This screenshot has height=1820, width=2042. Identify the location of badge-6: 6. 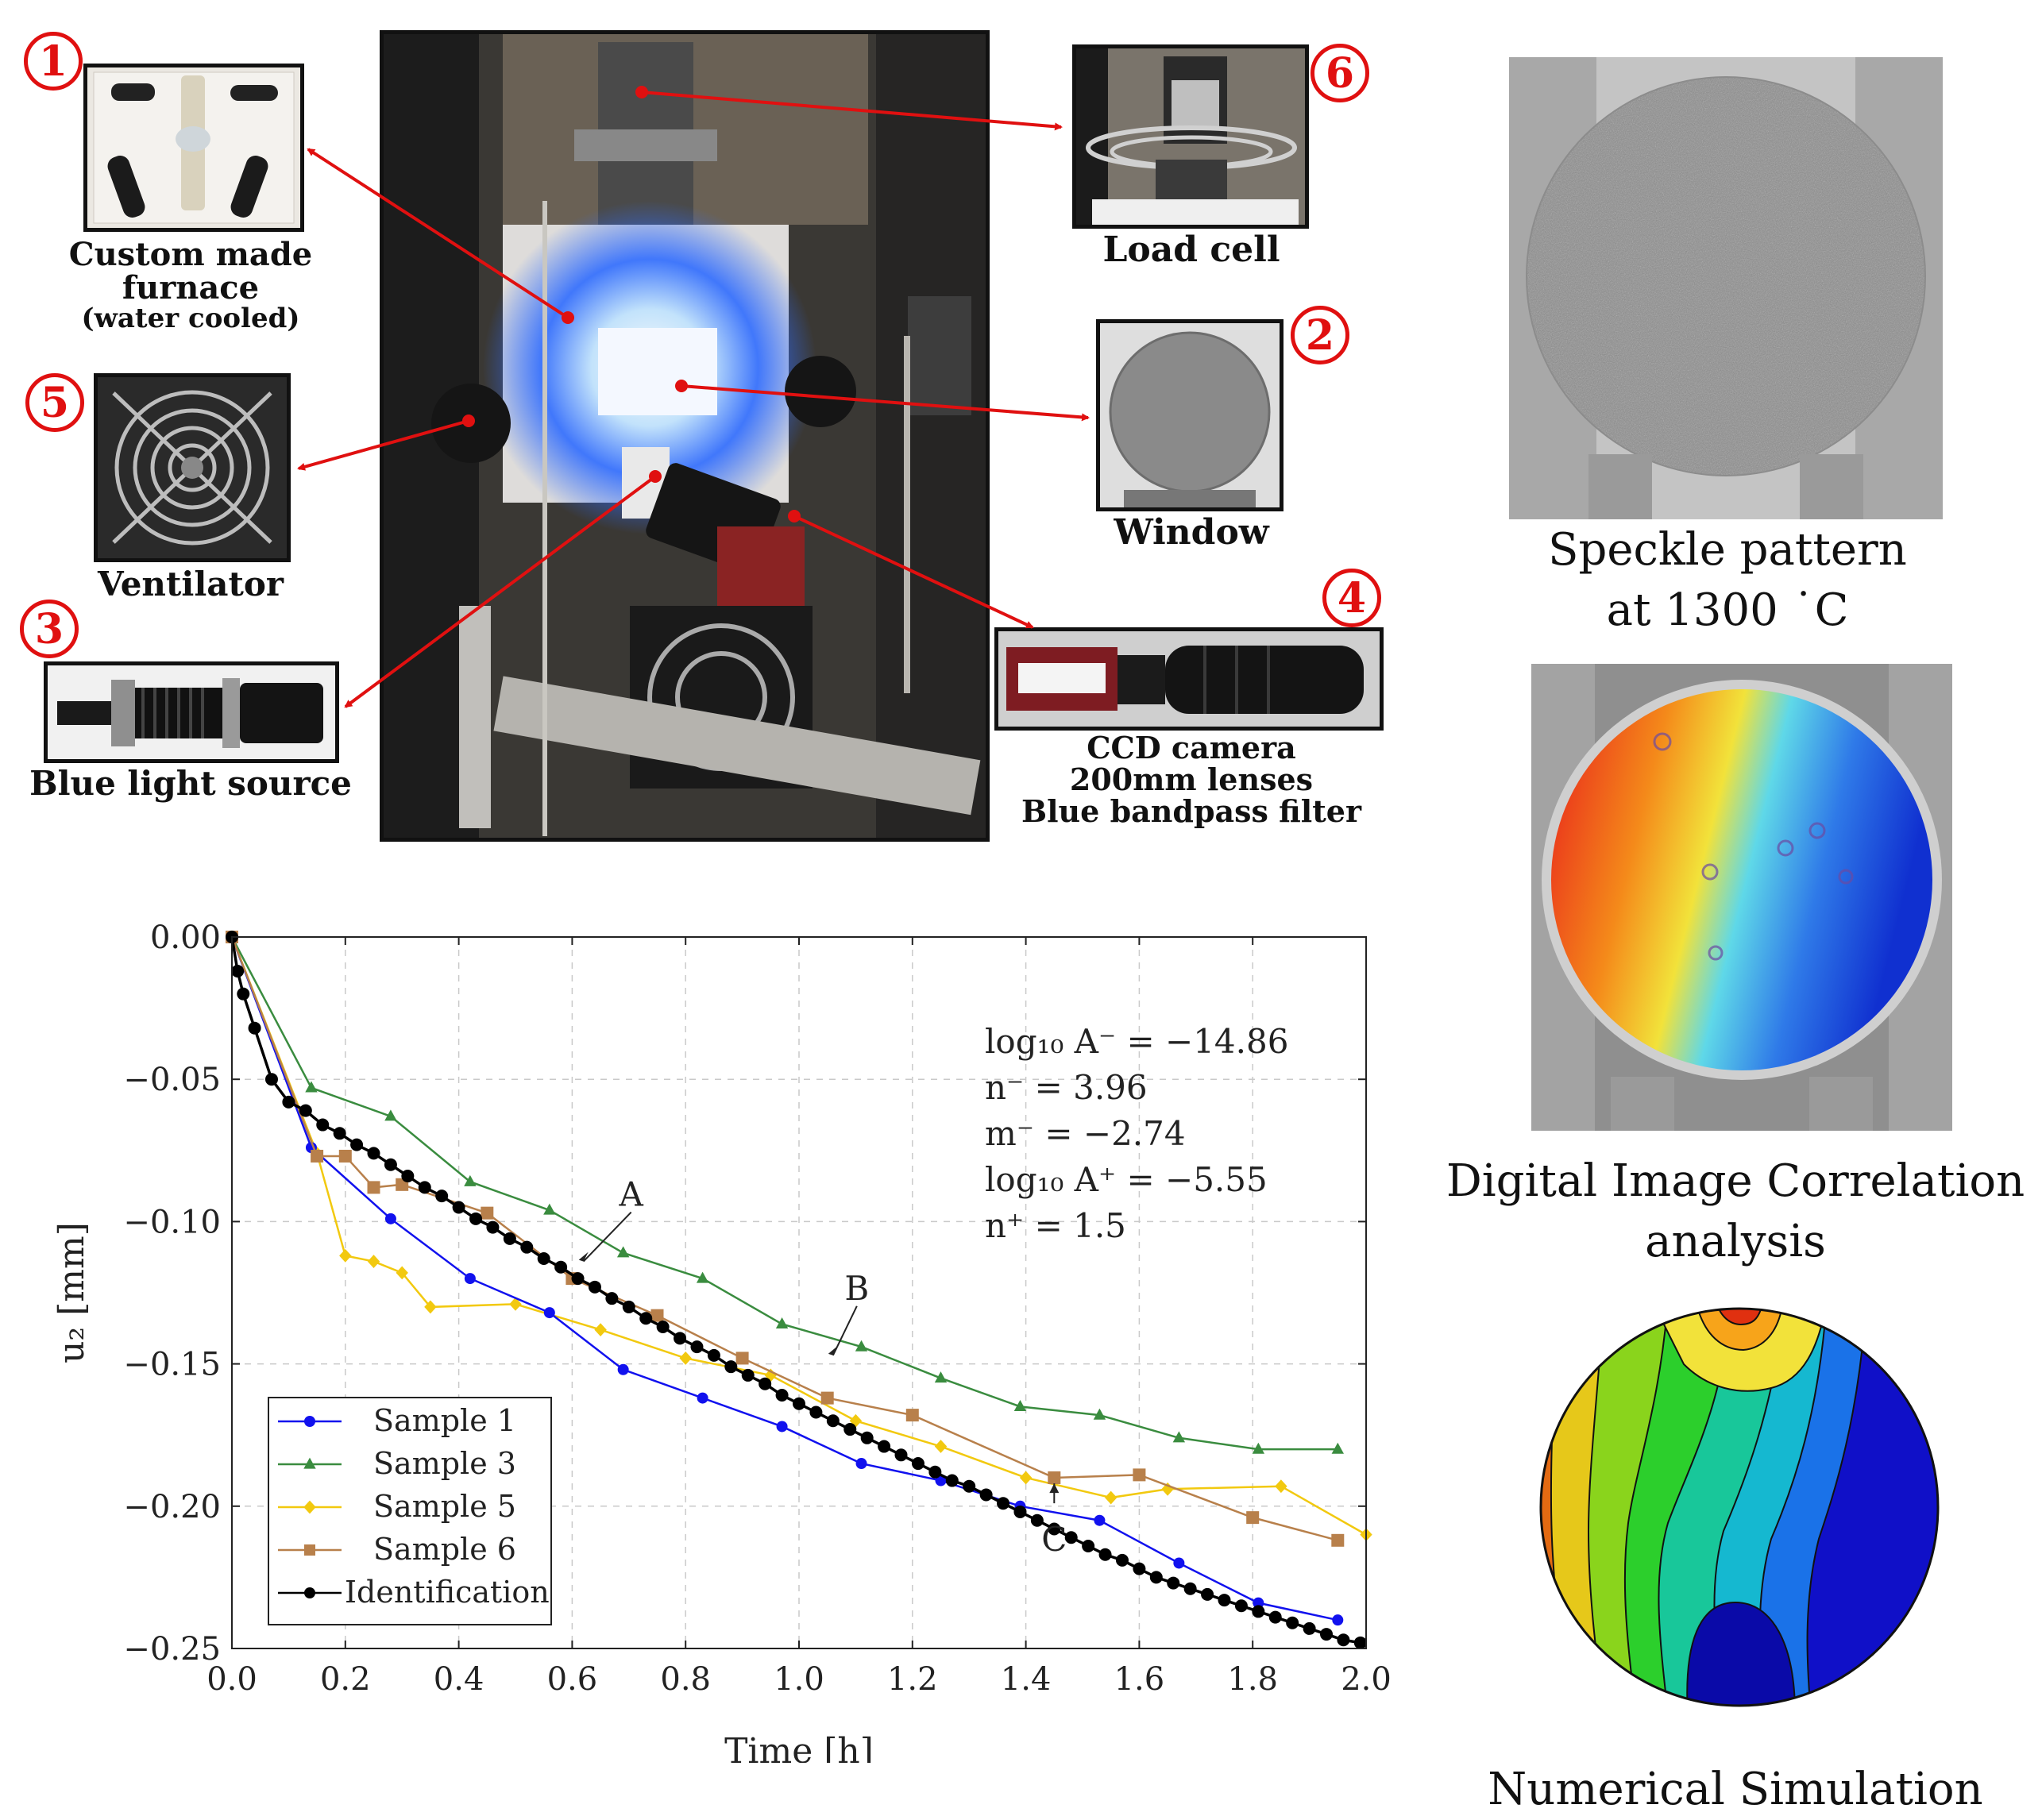
(1340, 73).